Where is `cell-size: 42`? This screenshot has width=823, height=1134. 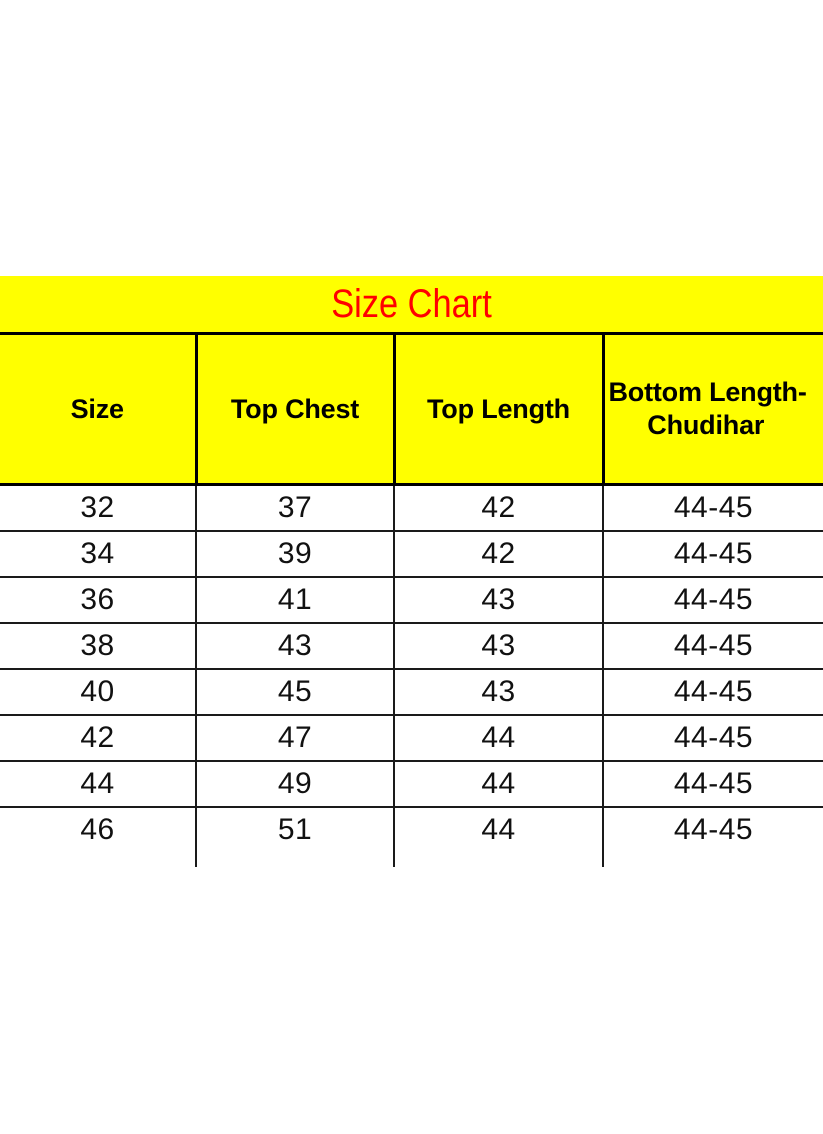 cell-size: 42 is located at coordinates (98, 738).